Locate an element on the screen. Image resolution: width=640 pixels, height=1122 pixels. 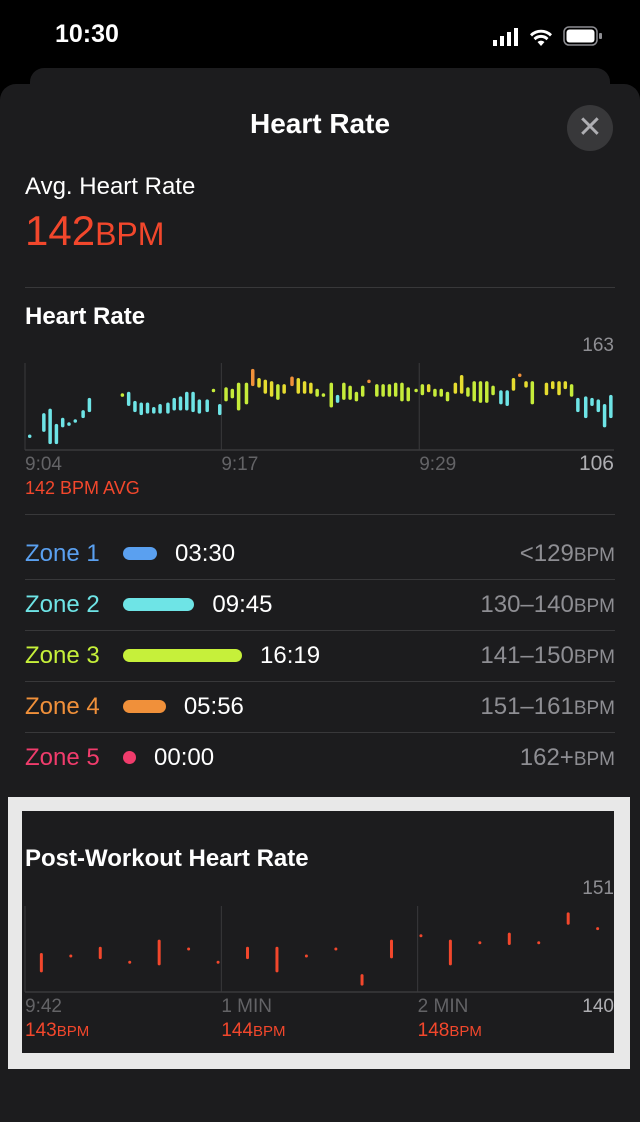
zone-range: 151–161BPM is located at coordinates (547, 707).